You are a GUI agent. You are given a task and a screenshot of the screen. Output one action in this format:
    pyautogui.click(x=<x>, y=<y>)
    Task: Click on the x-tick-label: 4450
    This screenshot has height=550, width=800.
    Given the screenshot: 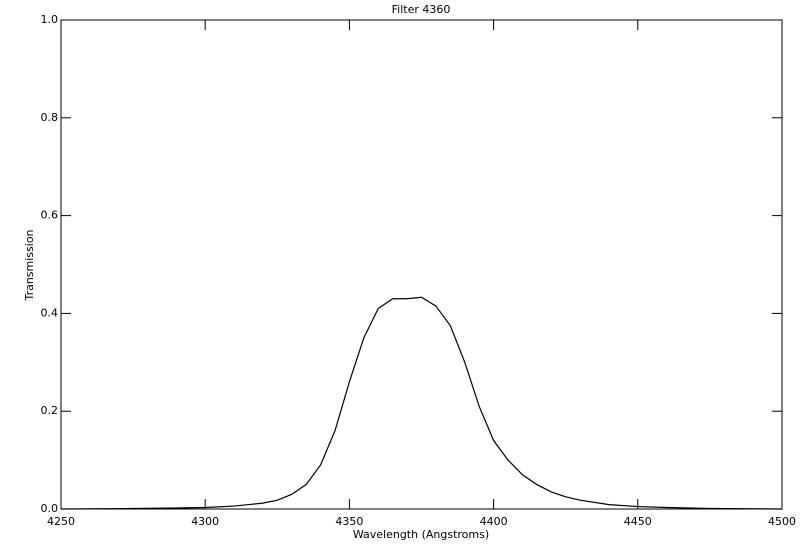 What is the action you would take?
    pyautogui.click(x=638, y=521)
    